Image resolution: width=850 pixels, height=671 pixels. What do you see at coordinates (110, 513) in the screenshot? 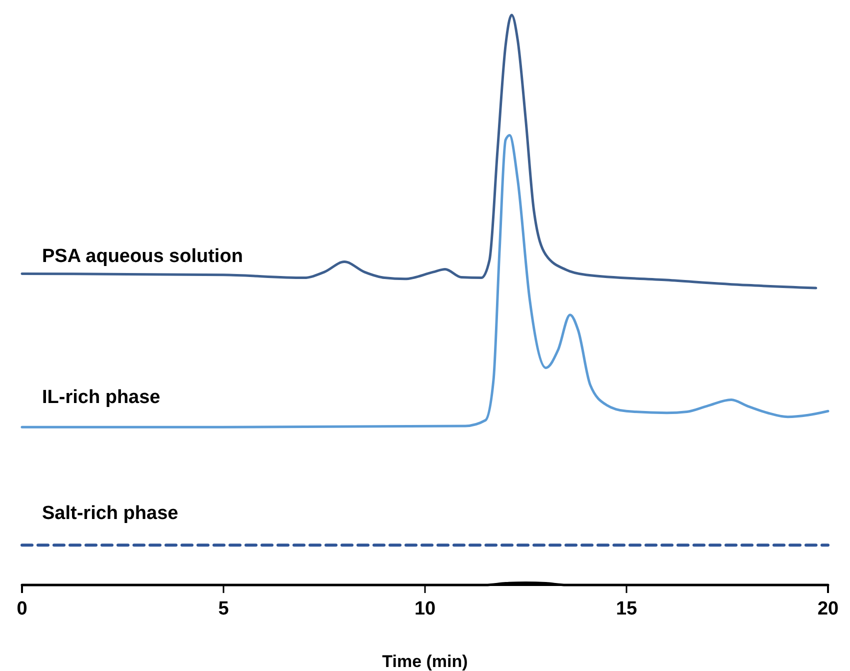
I see `series-label: Salt-rich phase` at bounding box center [110, 513].